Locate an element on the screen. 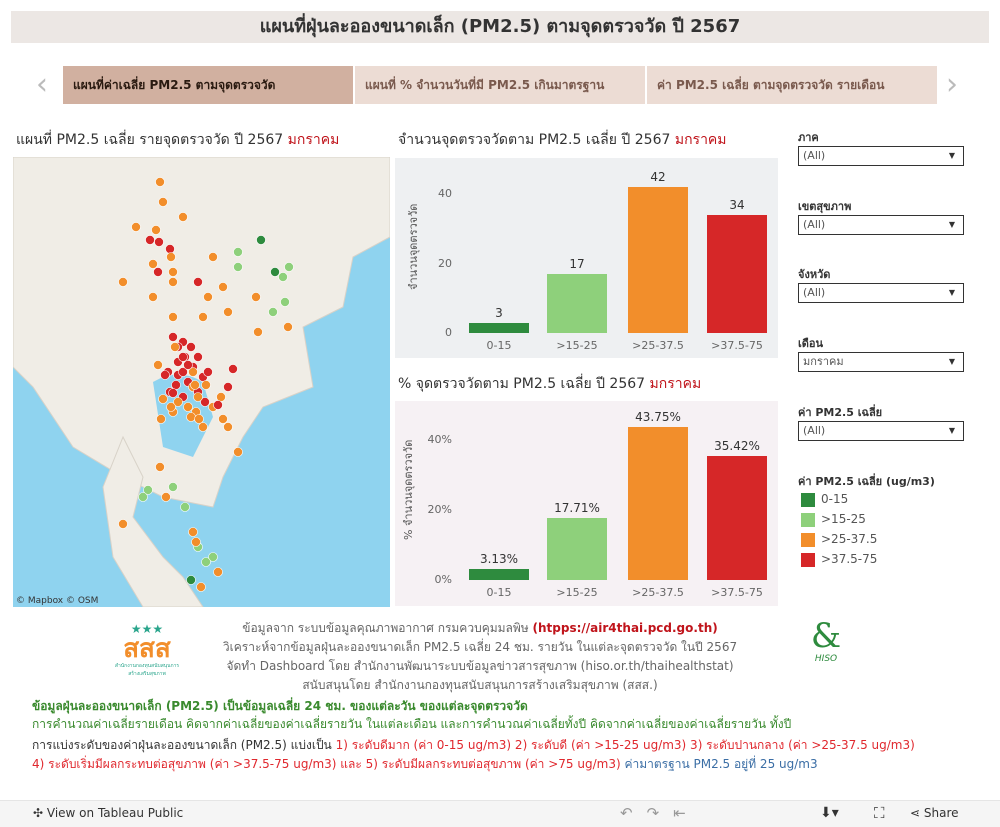  next-tab-arrow-icon: › is located at coordinates (952, 84).